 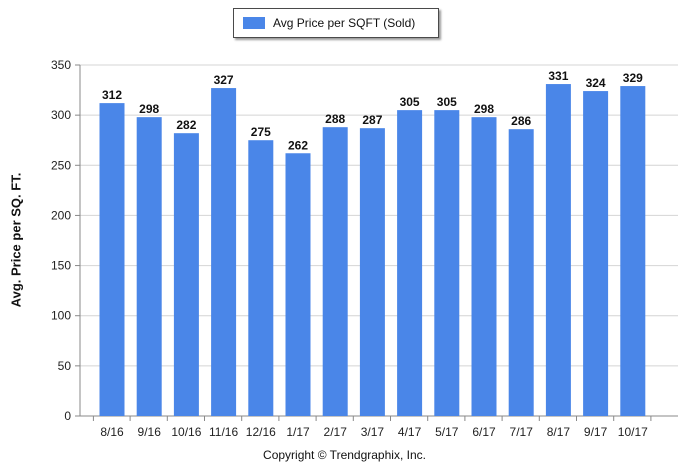 I want to click on y-tick-label: 0, so click(x=67, y=416).